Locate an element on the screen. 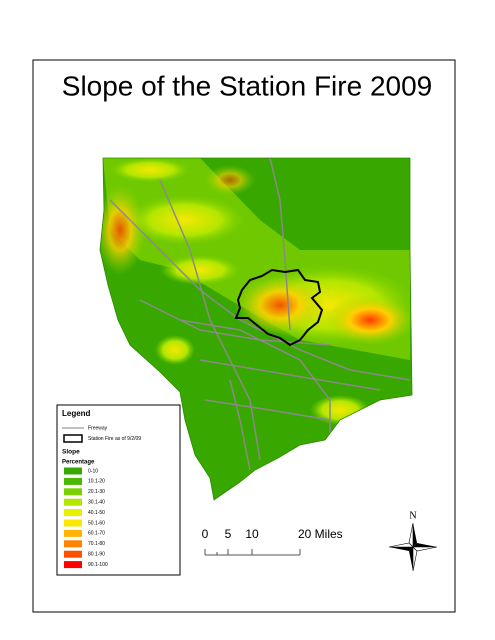 The height and width of the screenshot is (640, 495). legend-class-label: 0-10 is located at coordinates (93, 471).